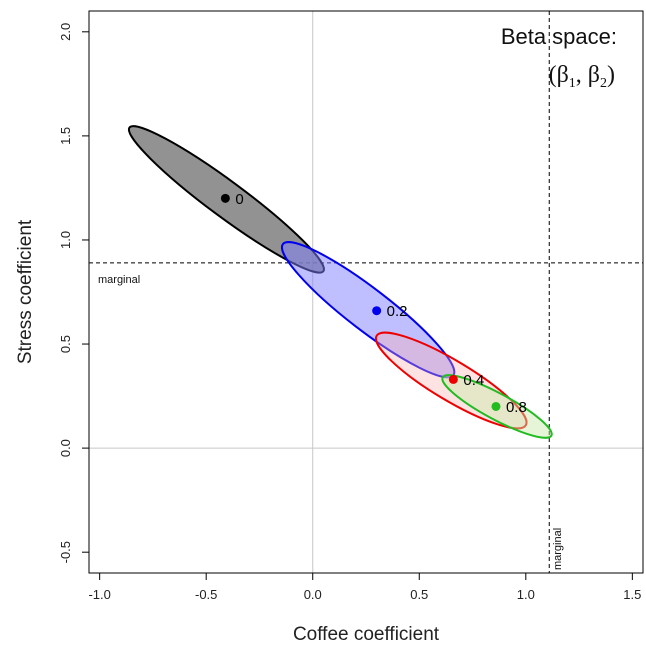  What do you see at coordinates (65, 448) in the screenshot?
I see `y-tick-label: 0.0` at bounding box center [65, 448].